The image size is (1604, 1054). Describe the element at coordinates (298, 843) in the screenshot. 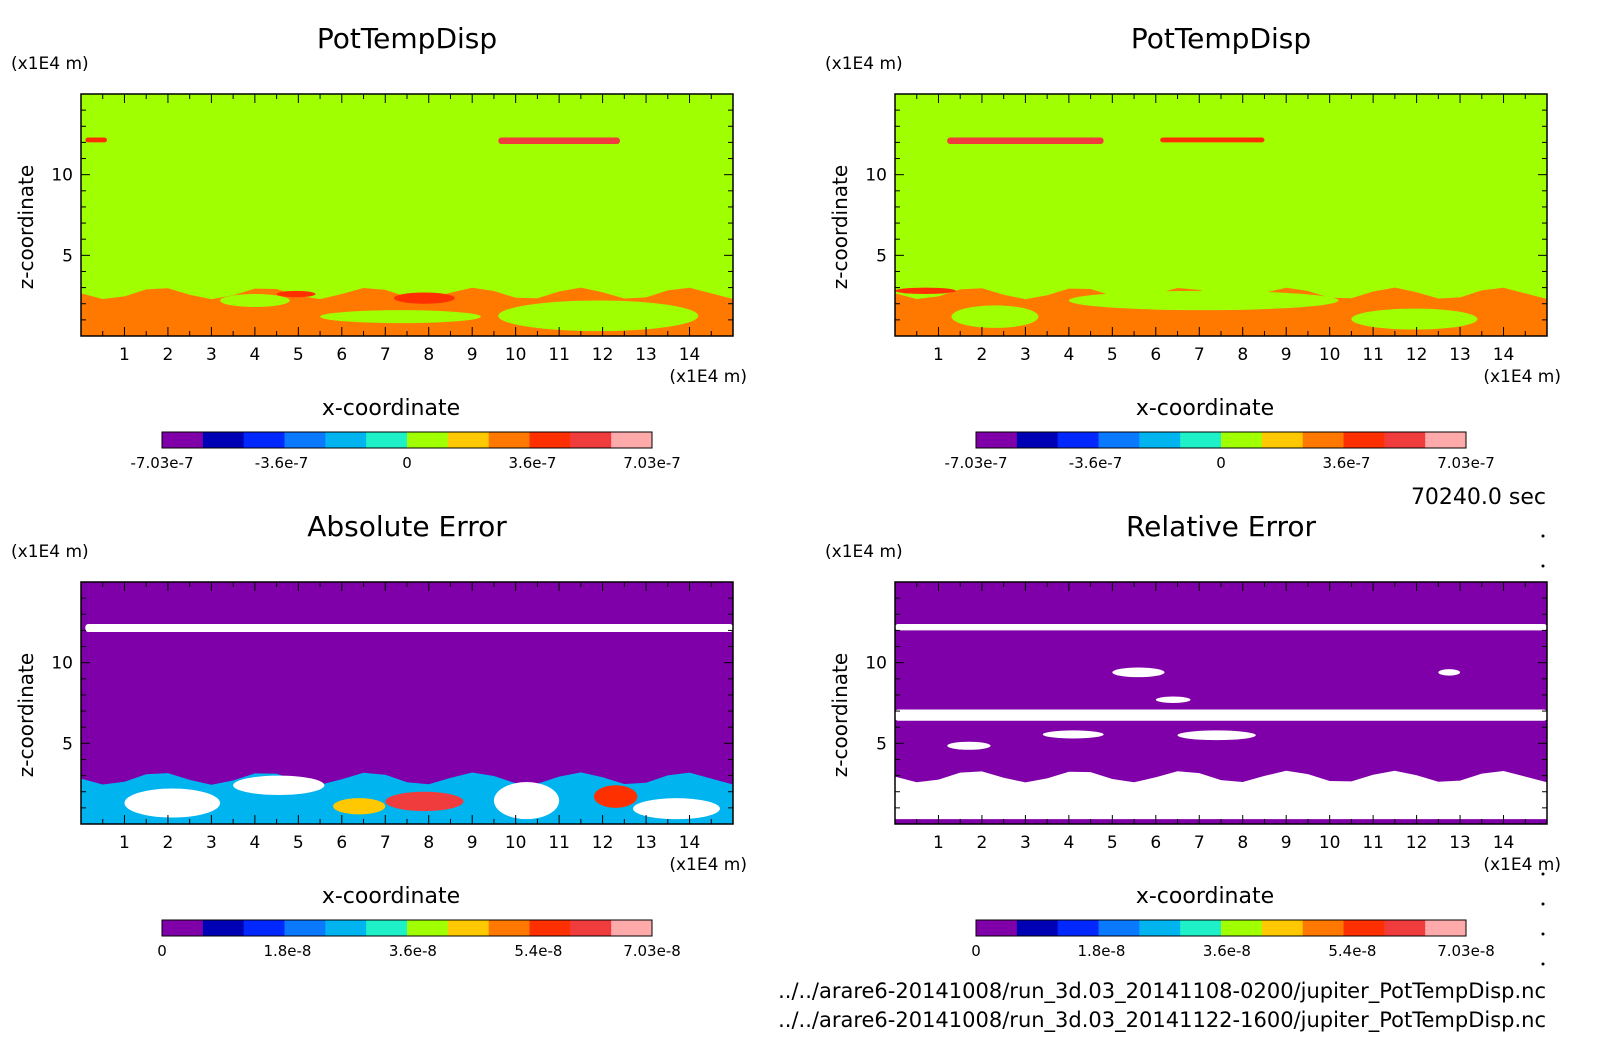

I see `x-tick-label: 5` at that location.